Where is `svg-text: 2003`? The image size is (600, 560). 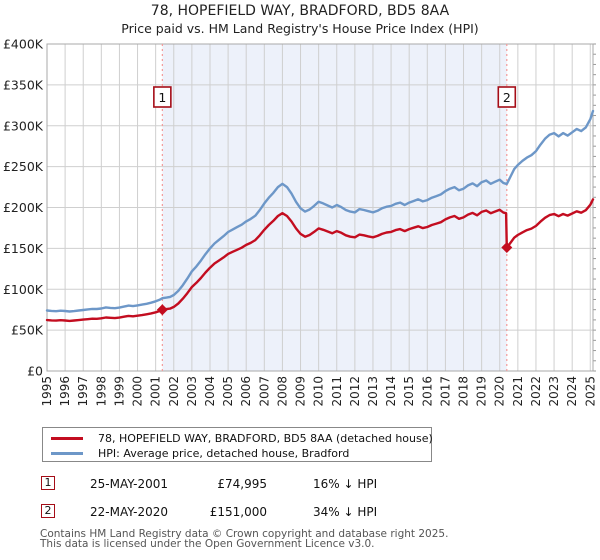 svg-text: 2003 is located at coordinates (192, 391).